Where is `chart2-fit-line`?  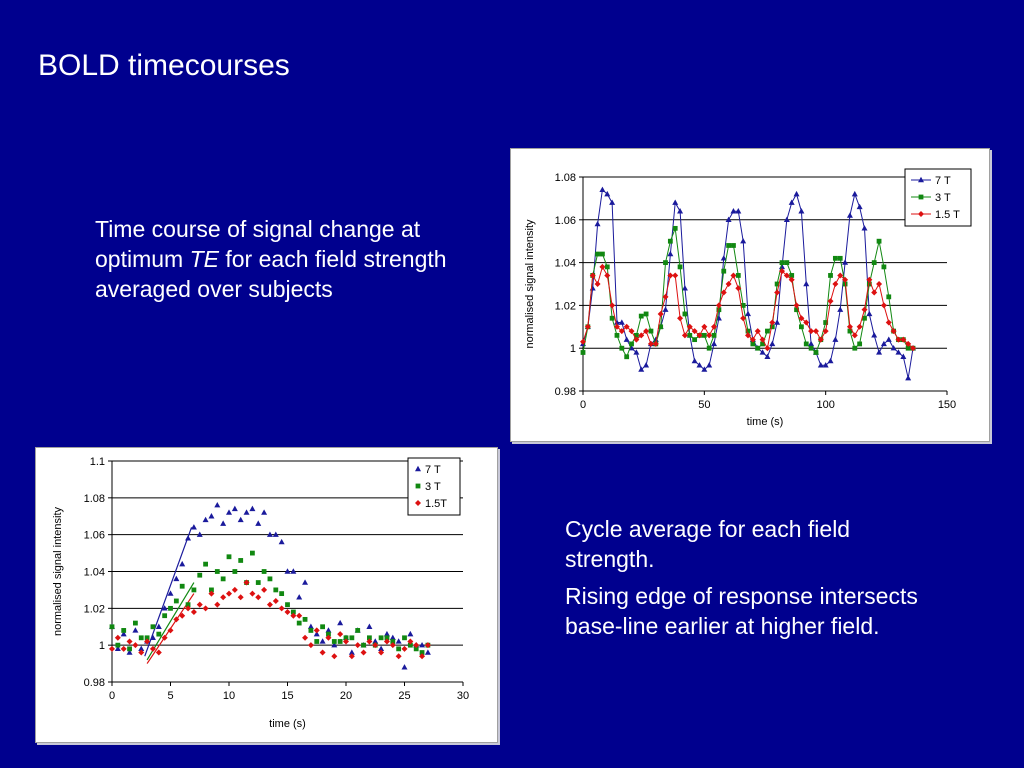 chart2-fit-line is located at coordinates (170, 621).